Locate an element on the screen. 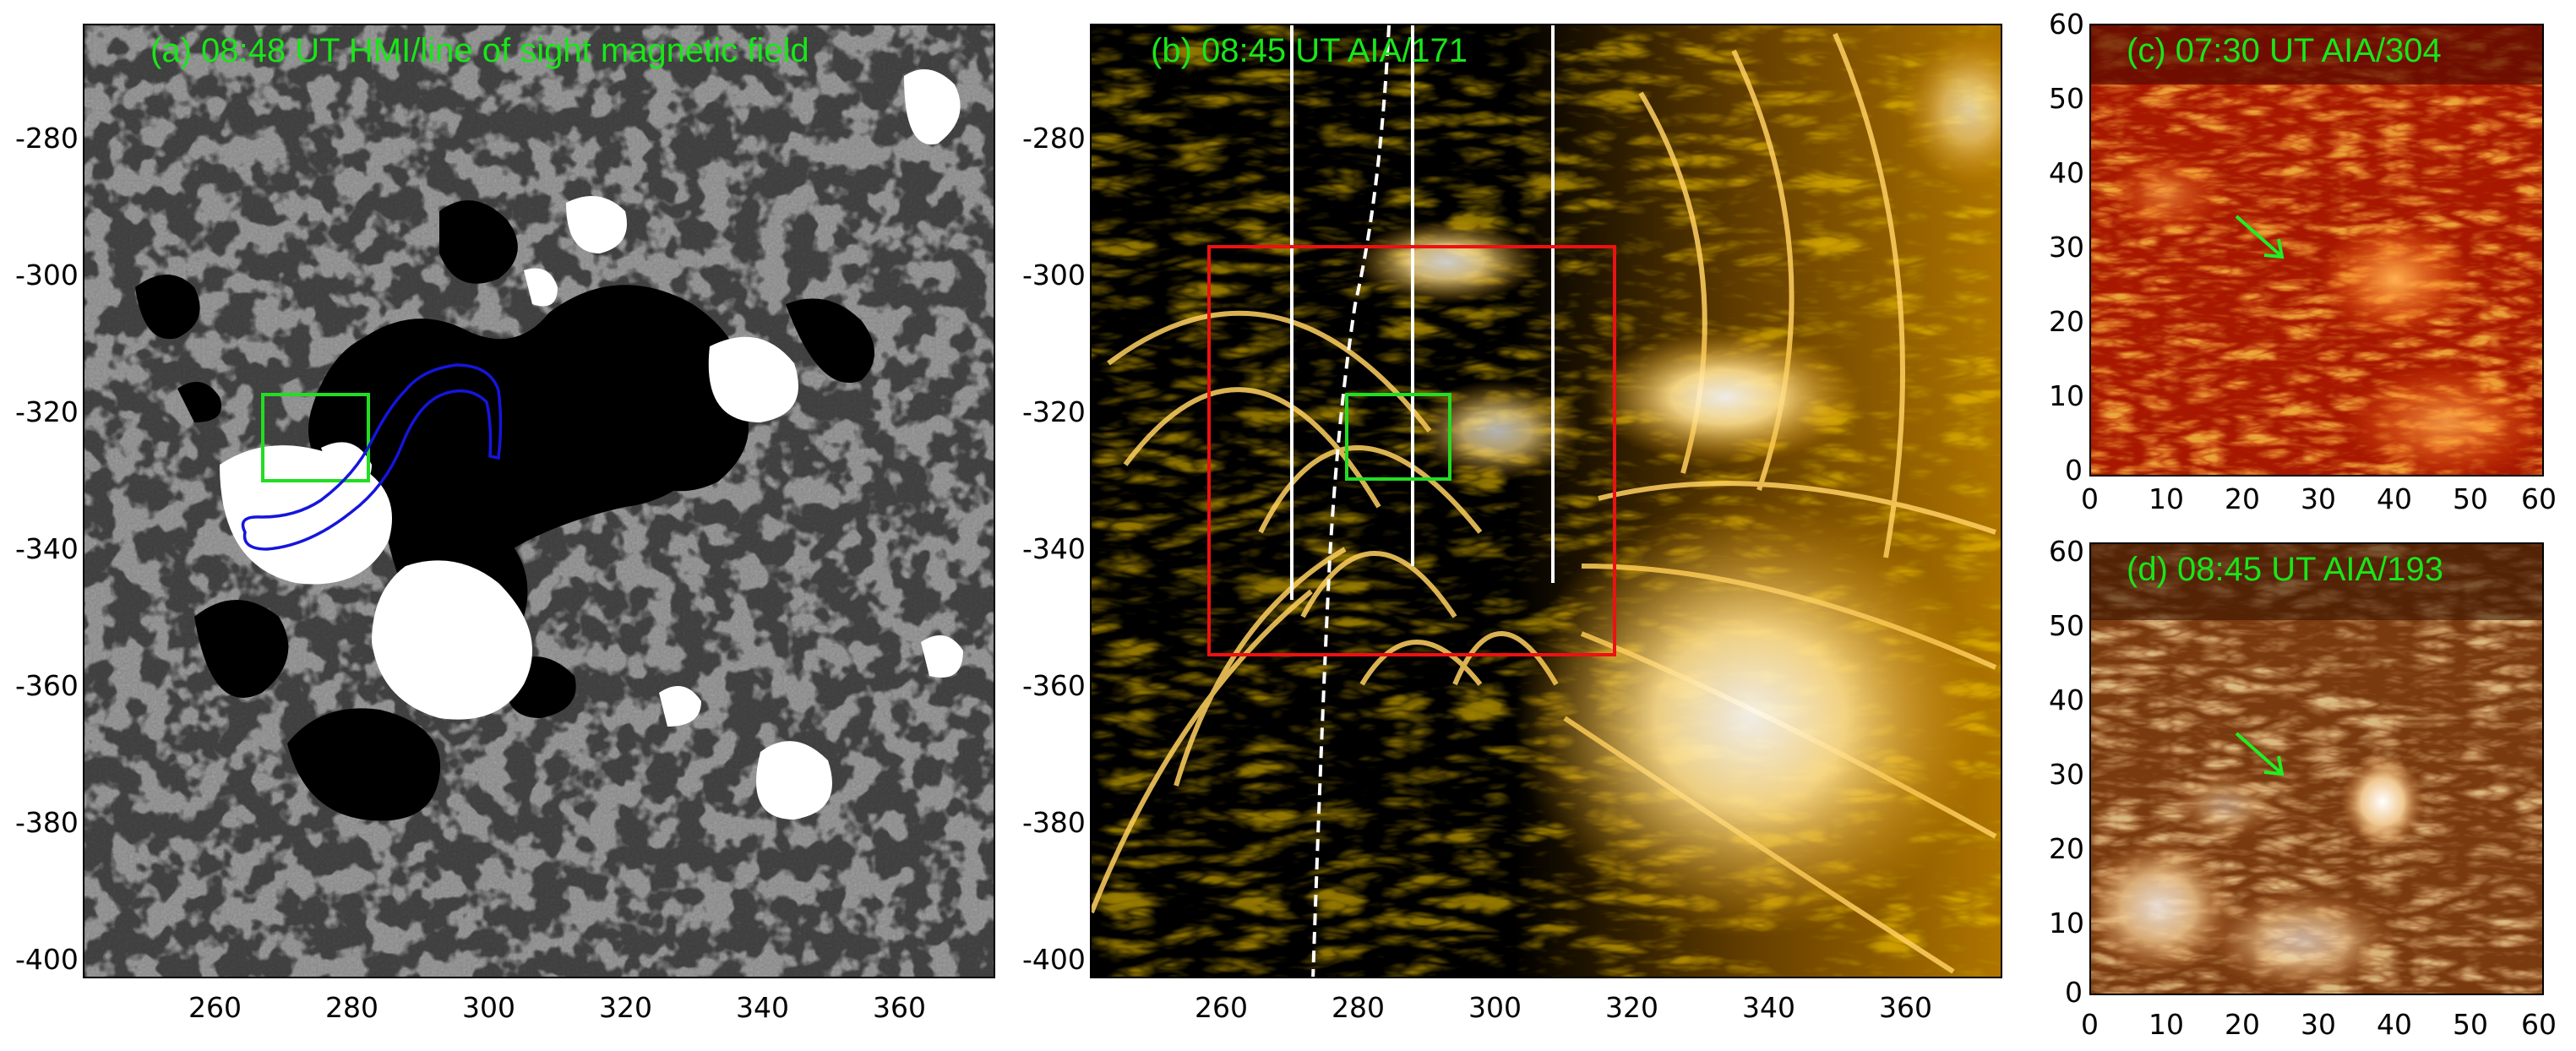 This screenshot has height=1051, width=2576. dashed-neutral-line is located at coordinates (1351, 501).